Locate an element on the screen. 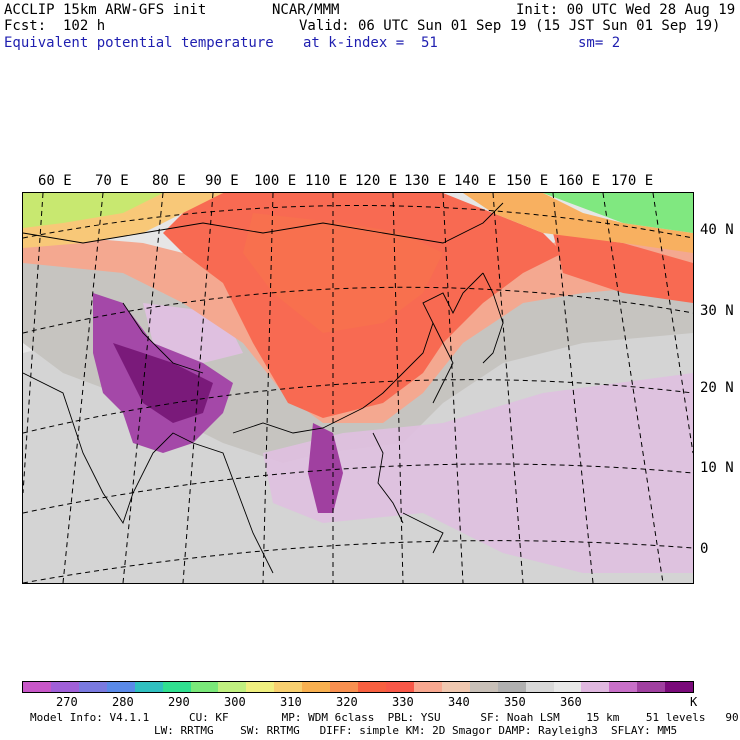  lon-label: 130 E is located at coordinates (425, 181).